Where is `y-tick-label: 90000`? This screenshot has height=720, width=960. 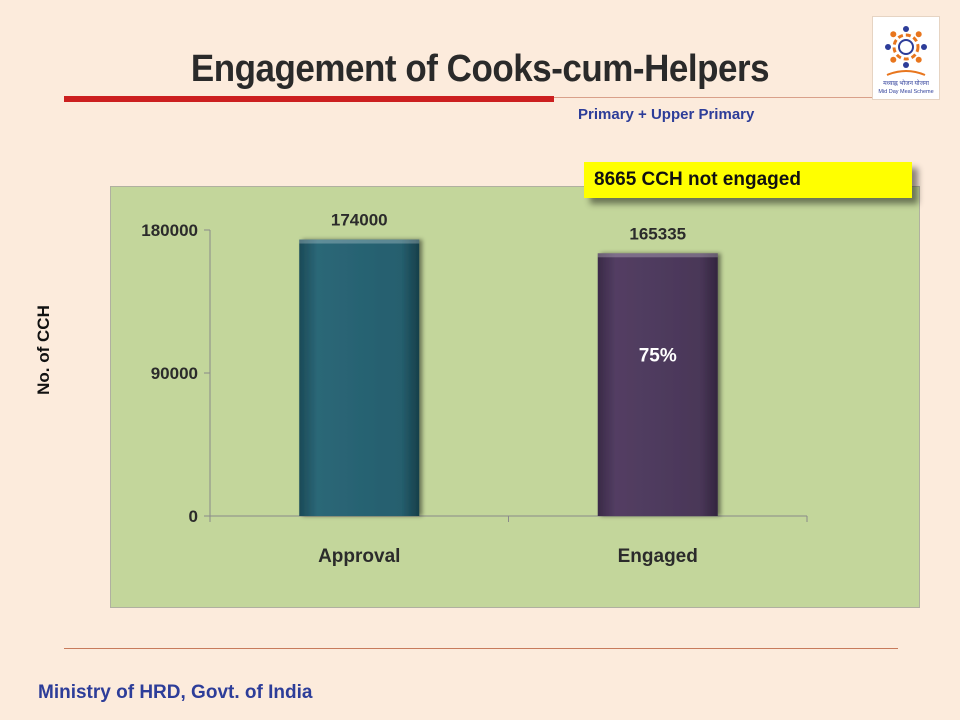
y-tick-label: 90000 is located at coordinates (174, 373).